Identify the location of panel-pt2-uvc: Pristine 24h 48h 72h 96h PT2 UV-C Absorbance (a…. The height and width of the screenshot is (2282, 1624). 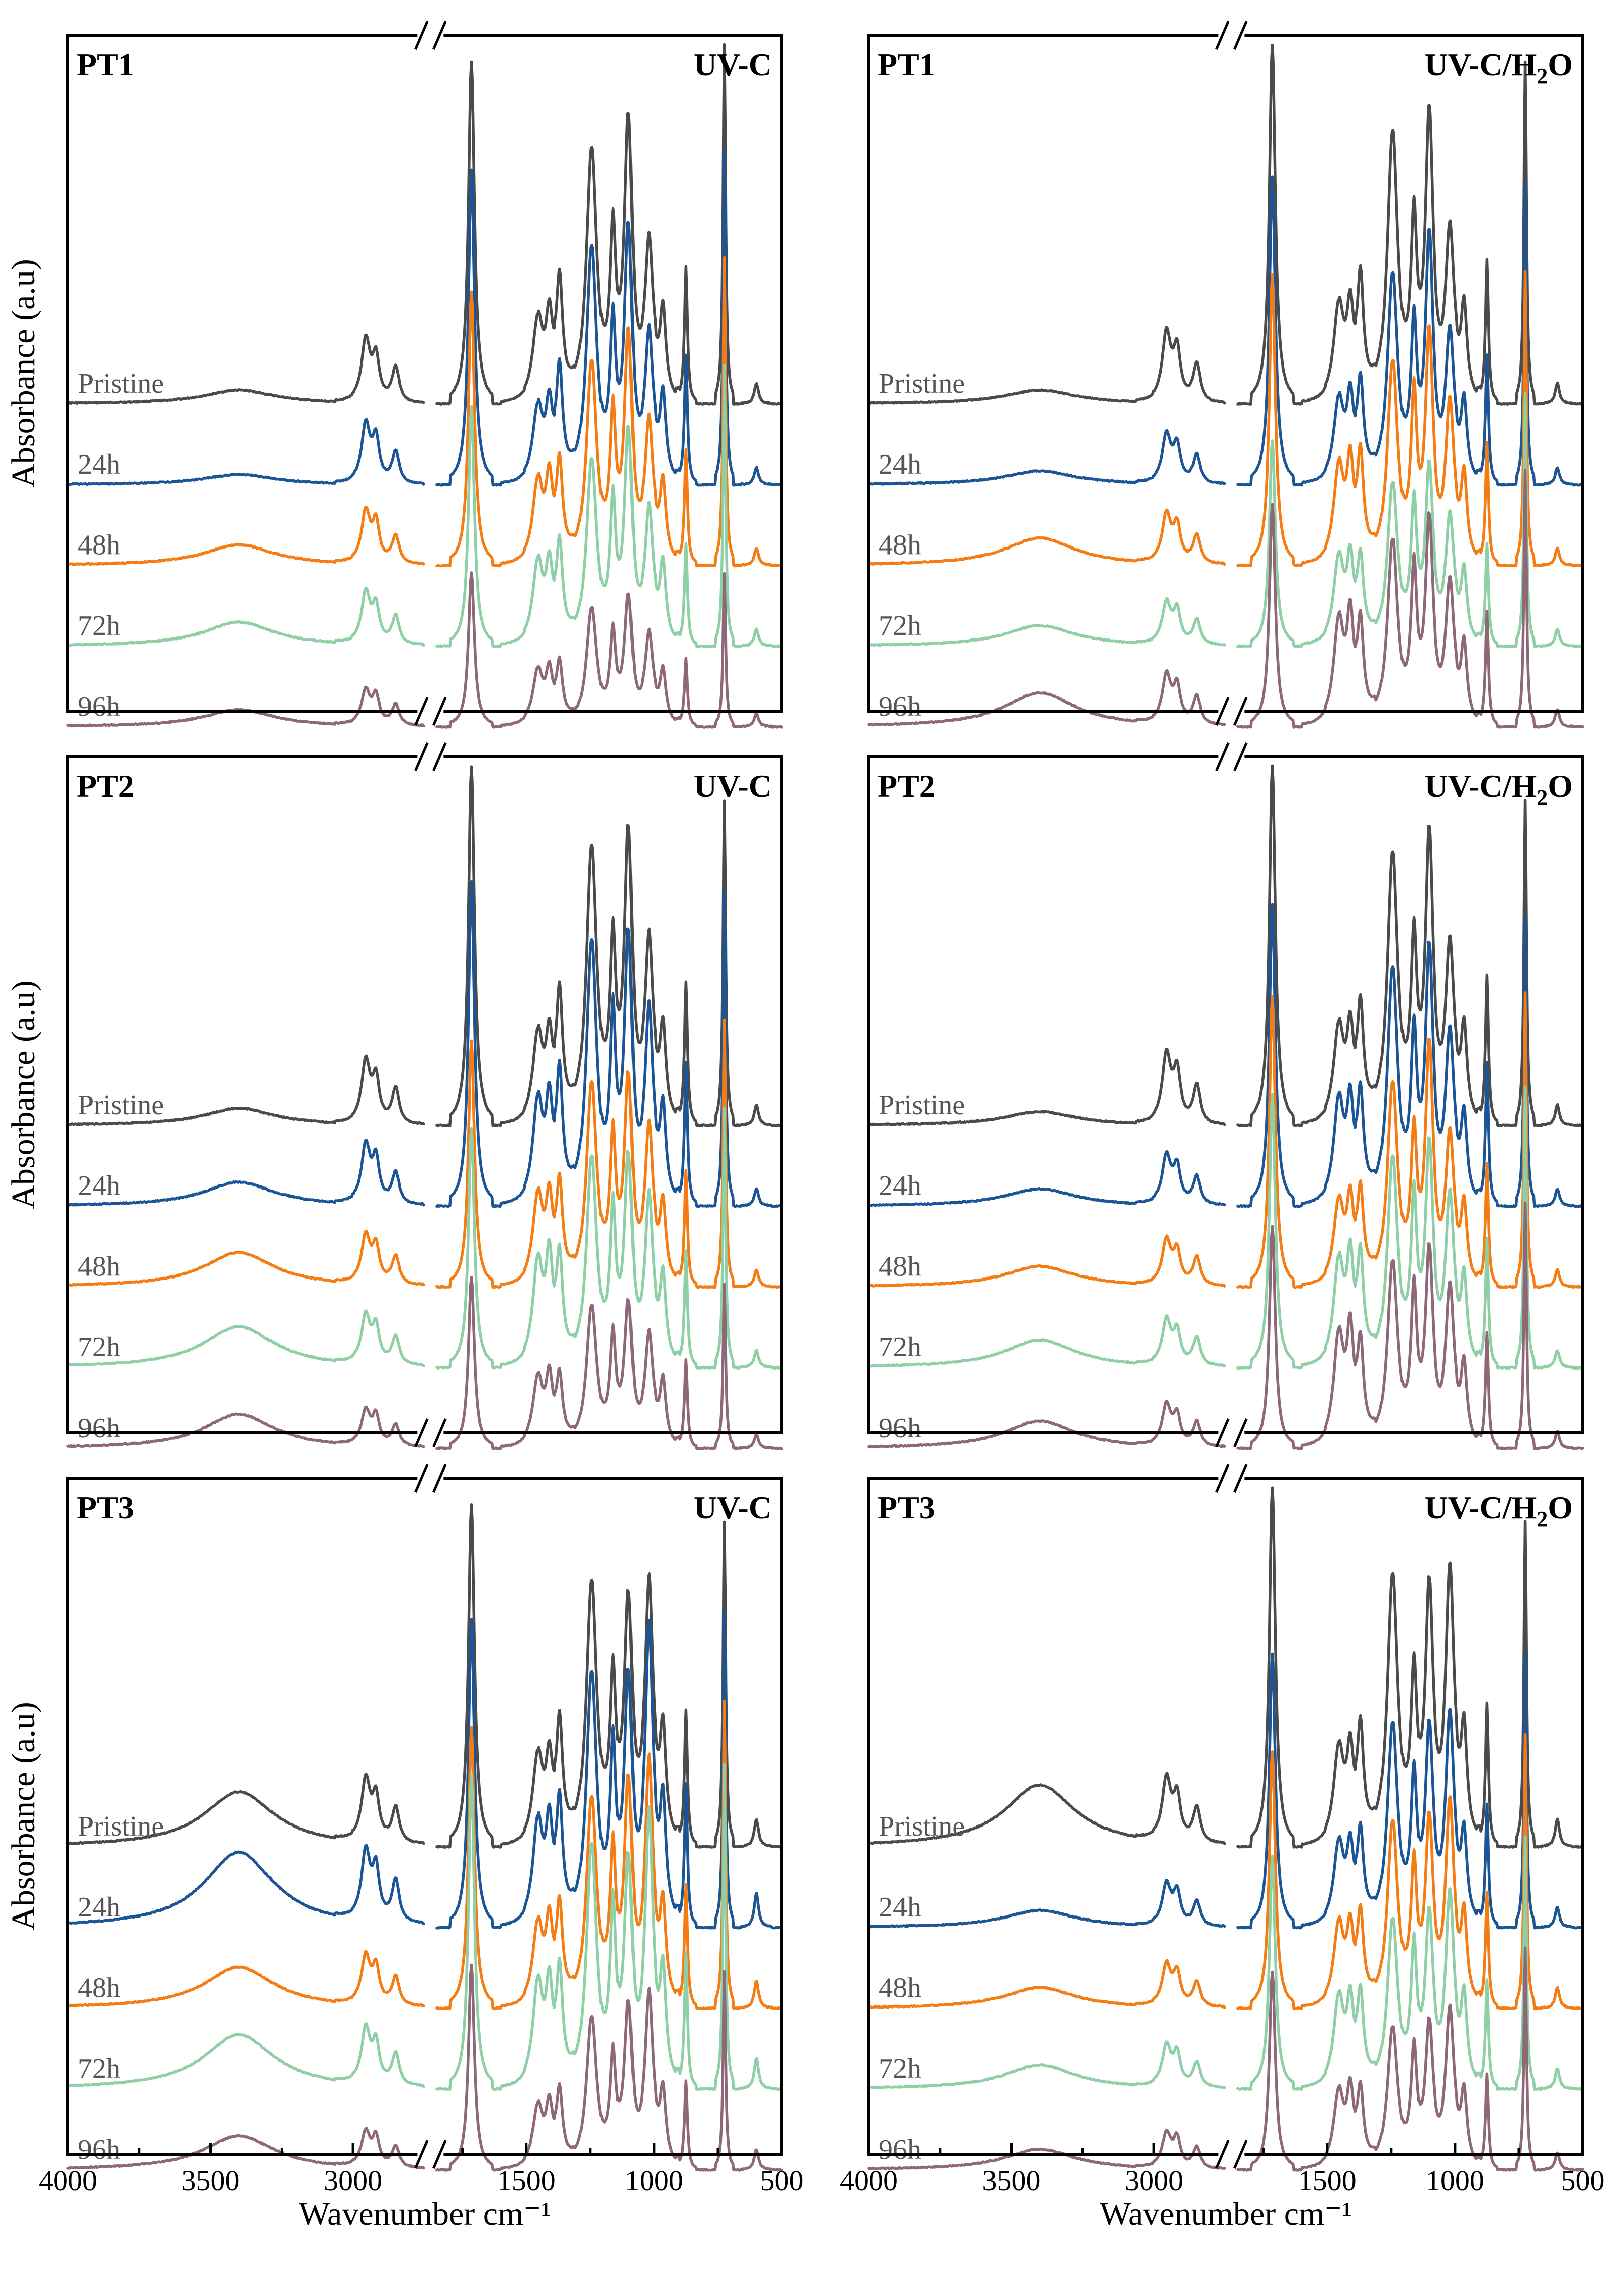
(394, 1102).